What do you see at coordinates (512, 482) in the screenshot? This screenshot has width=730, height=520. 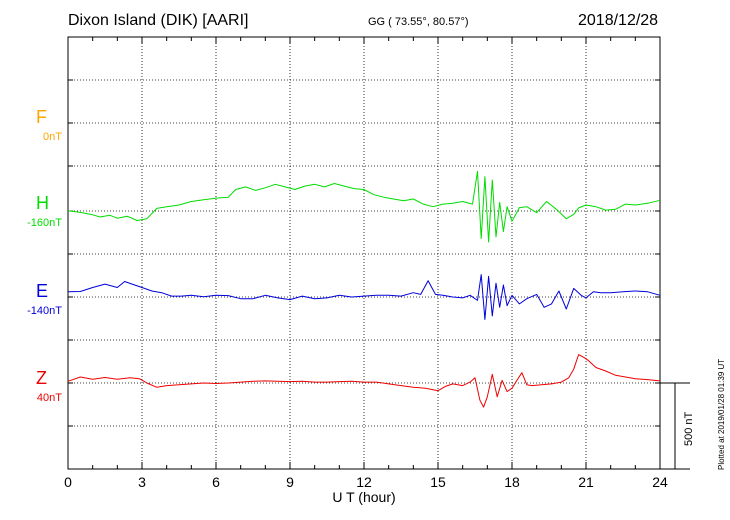 I see `x-tick-label: 18` at bounding box center [512, 482].